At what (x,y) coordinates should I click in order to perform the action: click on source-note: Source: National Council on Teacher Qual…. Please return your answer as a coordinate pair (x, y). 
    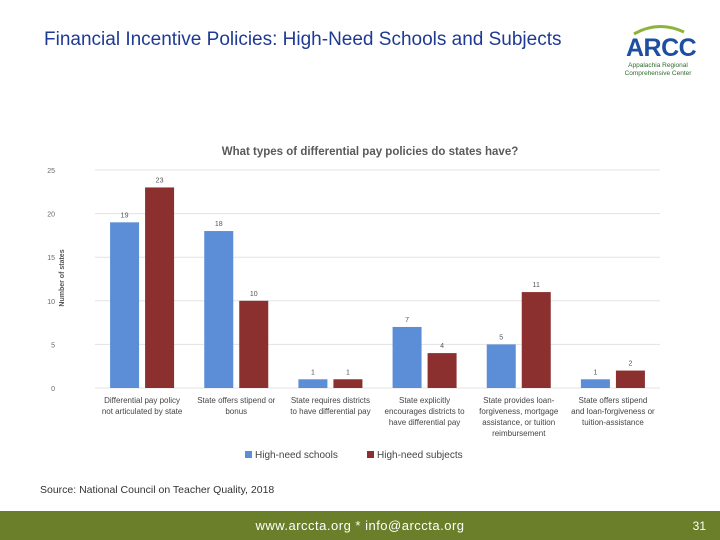
    Looking at the image, I should click on (157, 490).